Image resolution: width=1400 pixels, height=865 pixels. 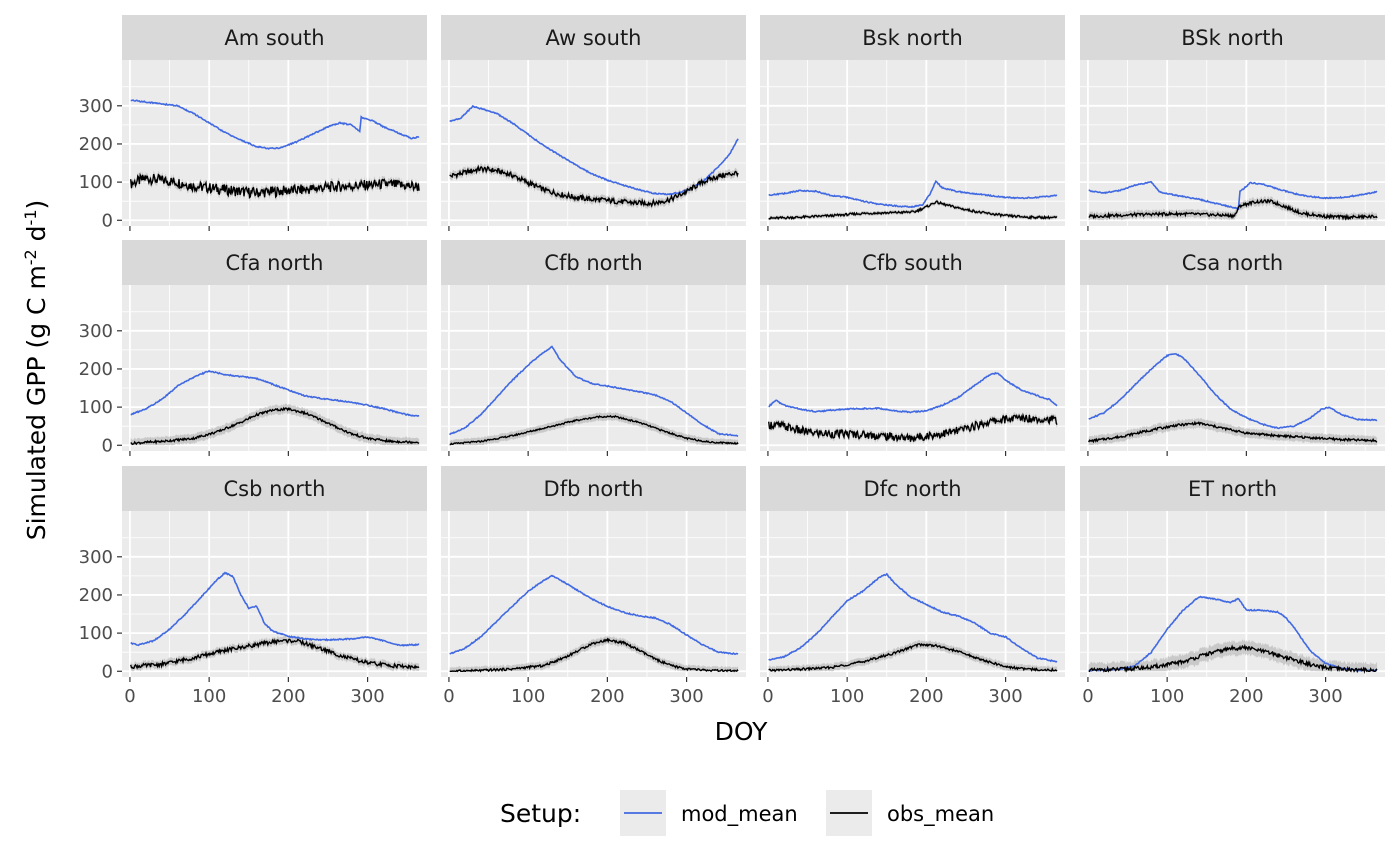 I want to click on facet-strip-label: ET north, so click(x=1232, y=489).